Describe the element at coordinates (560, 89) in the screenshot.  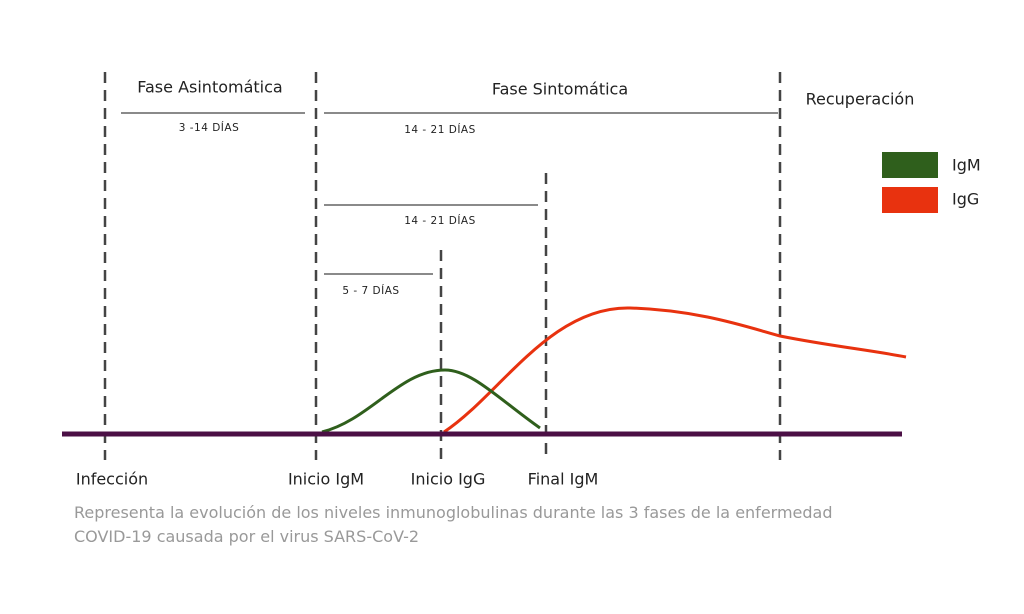
I see `phase-title: Fase Sintomática` at that location.